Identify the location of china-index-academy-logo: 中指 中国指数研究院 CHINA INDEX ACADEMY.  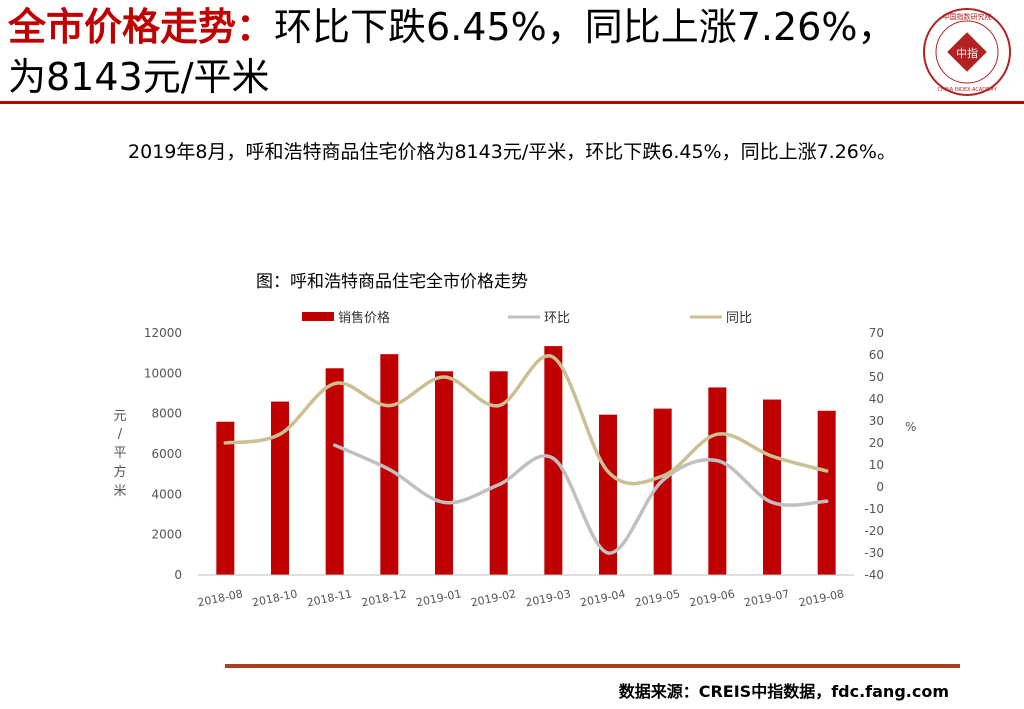
(967, 52).